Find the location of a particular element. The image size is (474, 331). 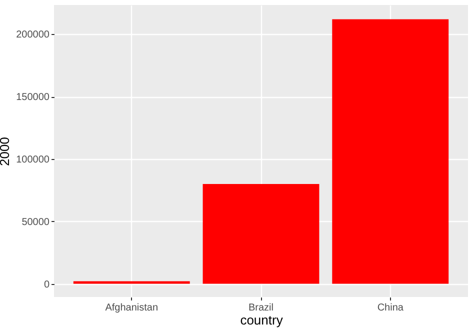

x-axis-title: country is located at coordinates (262, 320).